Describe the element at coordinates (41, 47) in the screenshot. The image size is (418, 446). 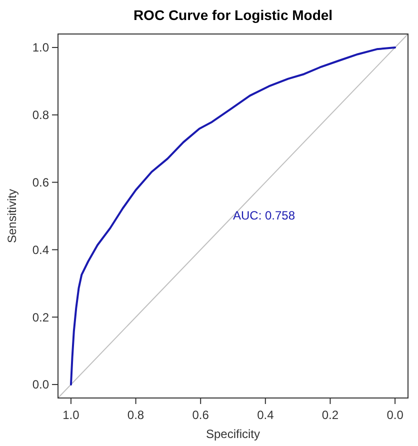
I see `y-tick-label: 1.0` at that location.